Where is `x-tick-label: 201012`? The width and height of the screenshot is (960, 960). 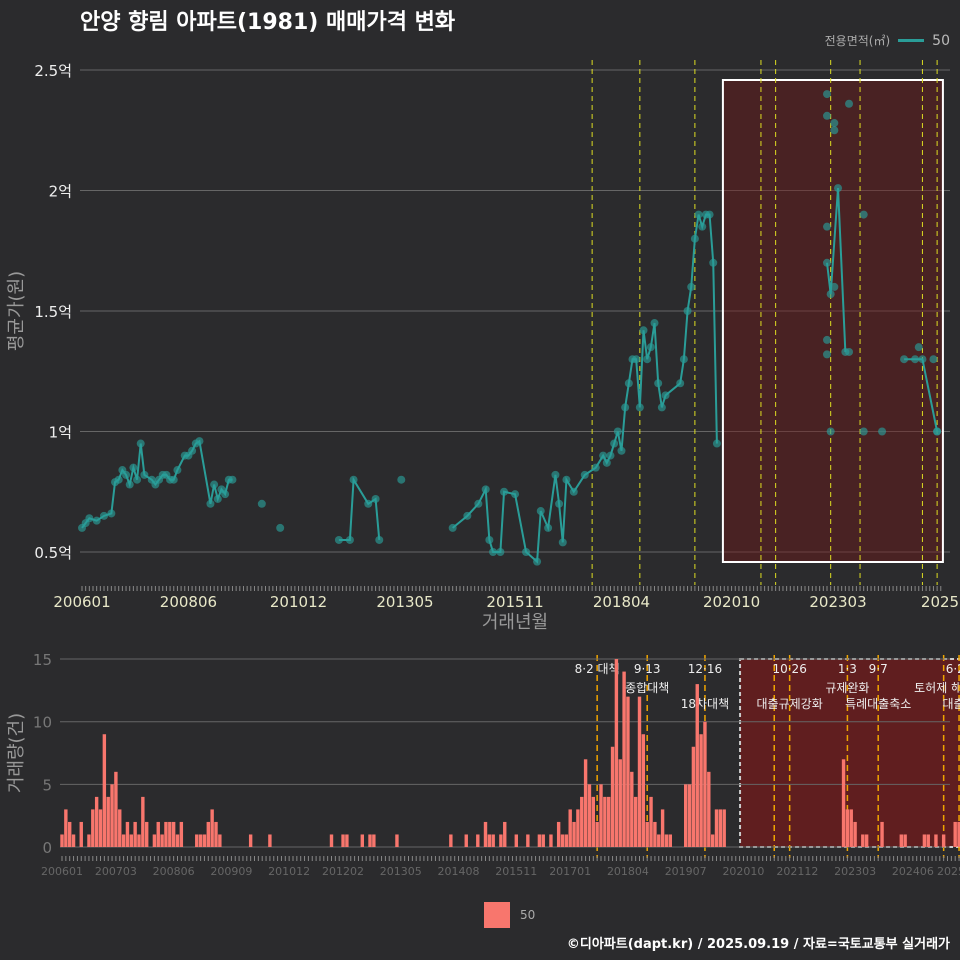
x-tick-label: 201012 is located at coordinates (298, 602).